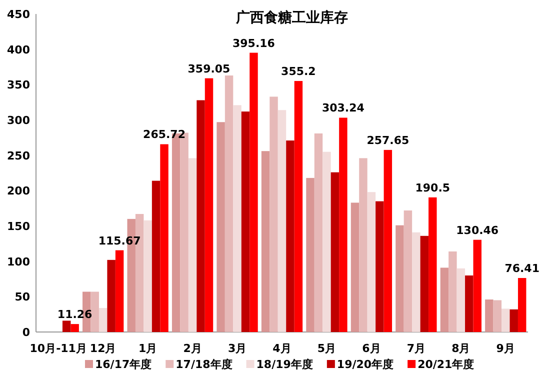 The image size is (548, 374). I want to click on y-tick-label: 300, so click(18, 120).